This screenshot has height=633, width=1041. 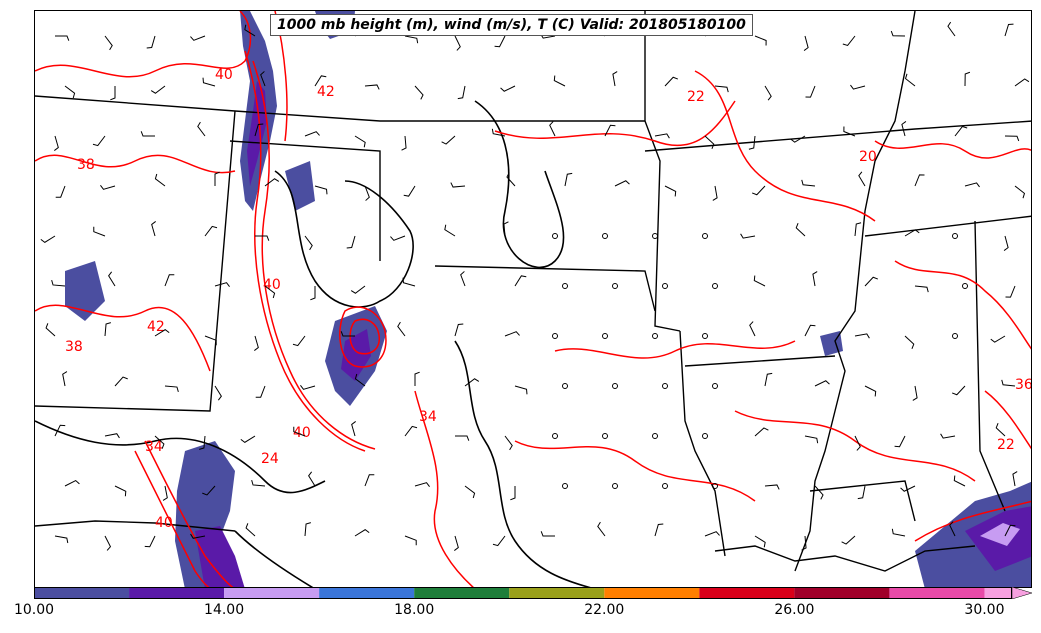 I want to click on shading-nm-core, so click(x=220, y=556).